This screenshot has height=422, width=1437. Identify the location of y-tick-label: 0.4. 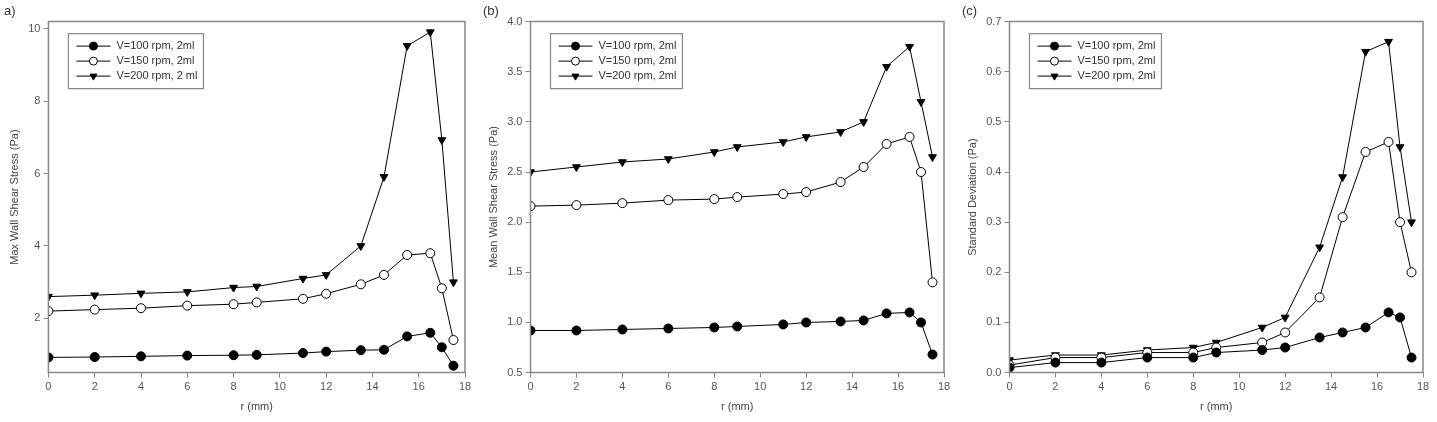
(994, 171).